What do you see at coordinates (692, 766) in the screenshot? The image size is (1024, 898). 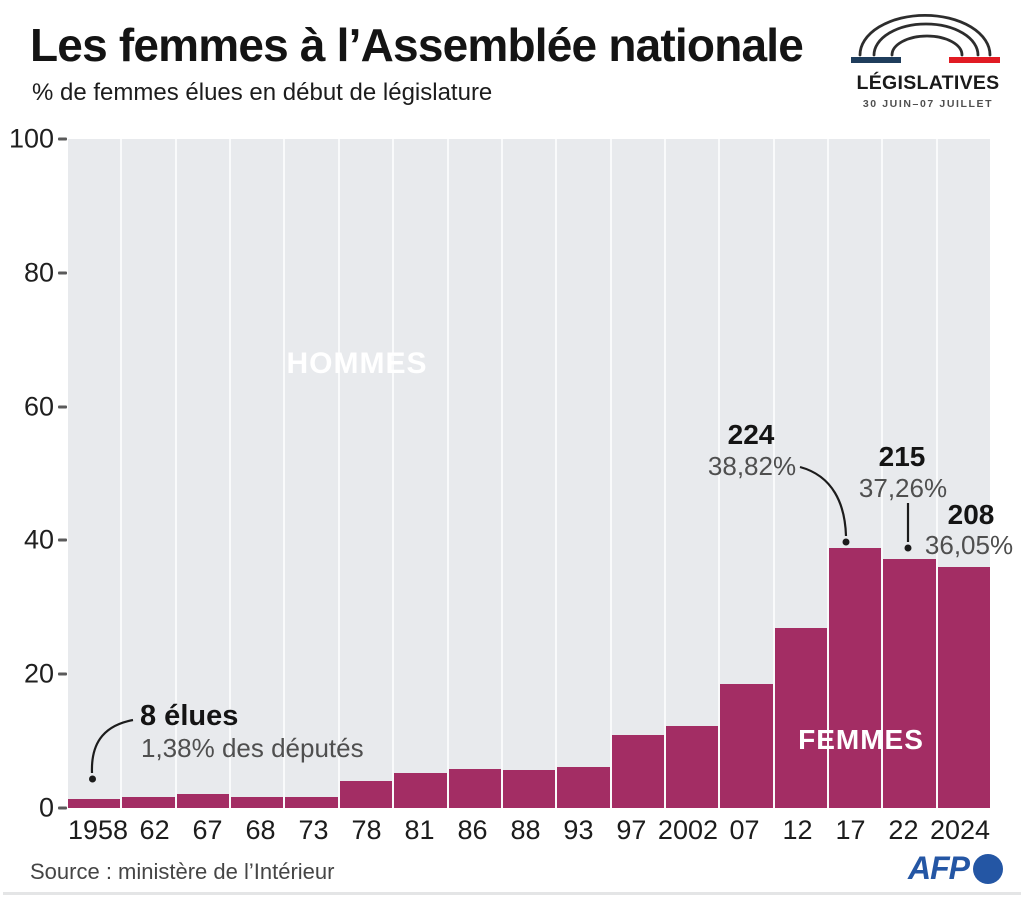 I see `bar-2002` at bounding box center [692, 766].